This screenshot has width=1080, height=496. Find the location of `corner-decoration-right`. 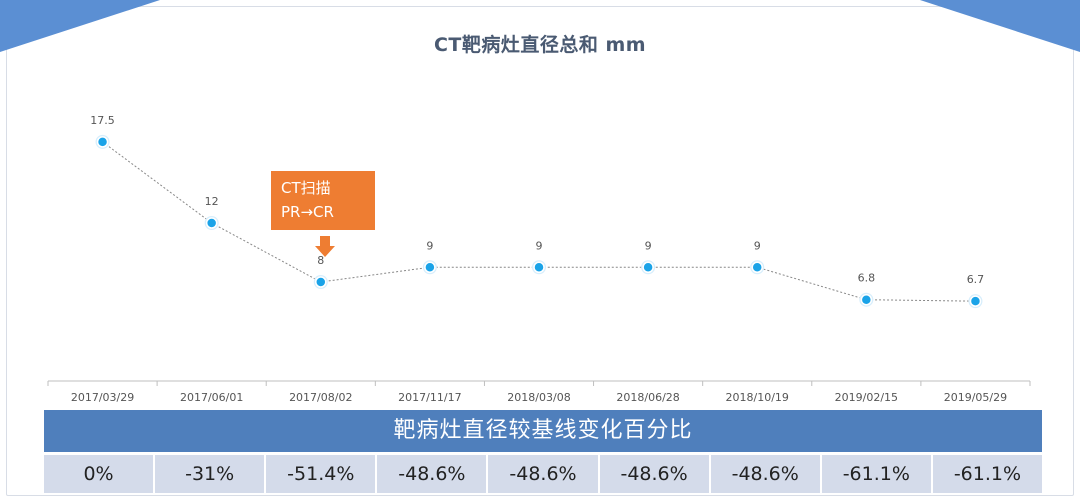

corner-decoration-right is located at coordinates (1000, 26).